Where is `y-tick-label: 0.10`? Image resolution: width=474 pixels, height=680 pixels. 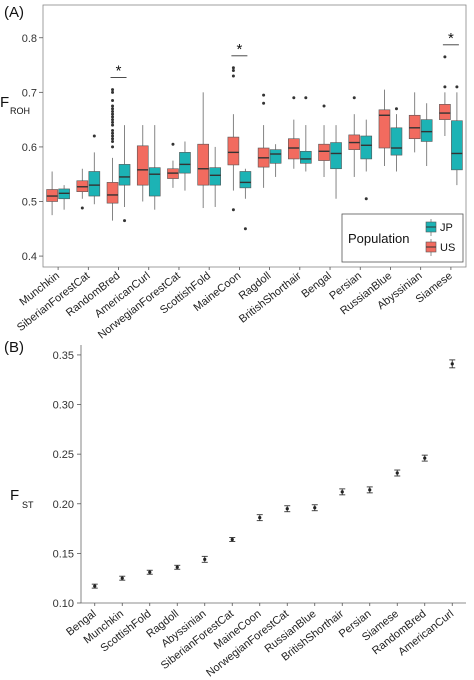 y-tick-label: 0.10 is located at coordinates (63, 604).